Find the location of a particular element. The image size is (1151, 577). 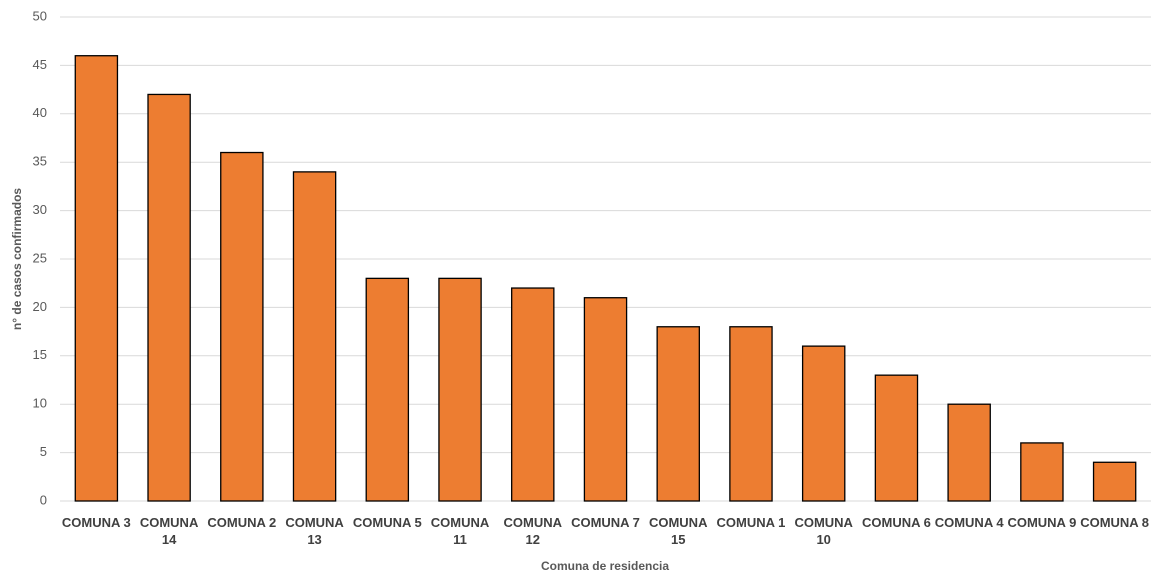

x-tick-label: COMUNA 14 is located at coordinates (169, 531).